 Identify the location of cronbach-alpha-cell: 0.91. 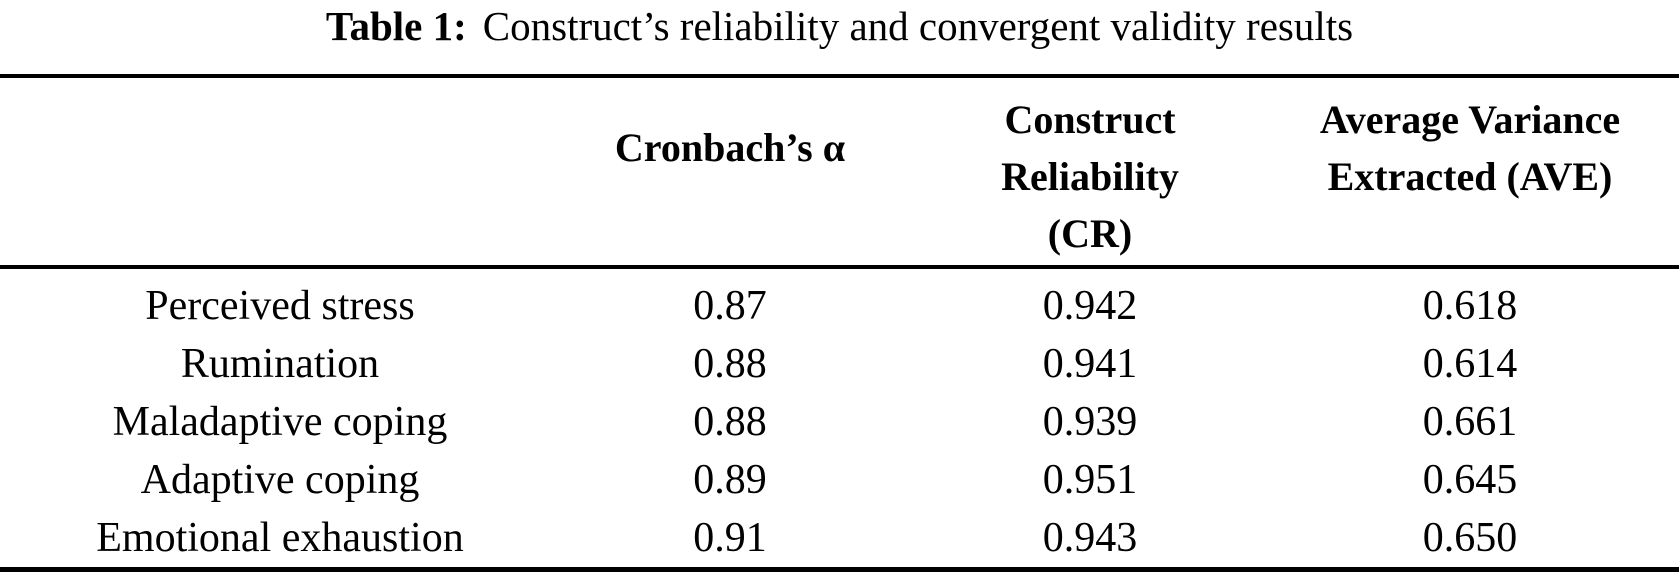
(730, 538).